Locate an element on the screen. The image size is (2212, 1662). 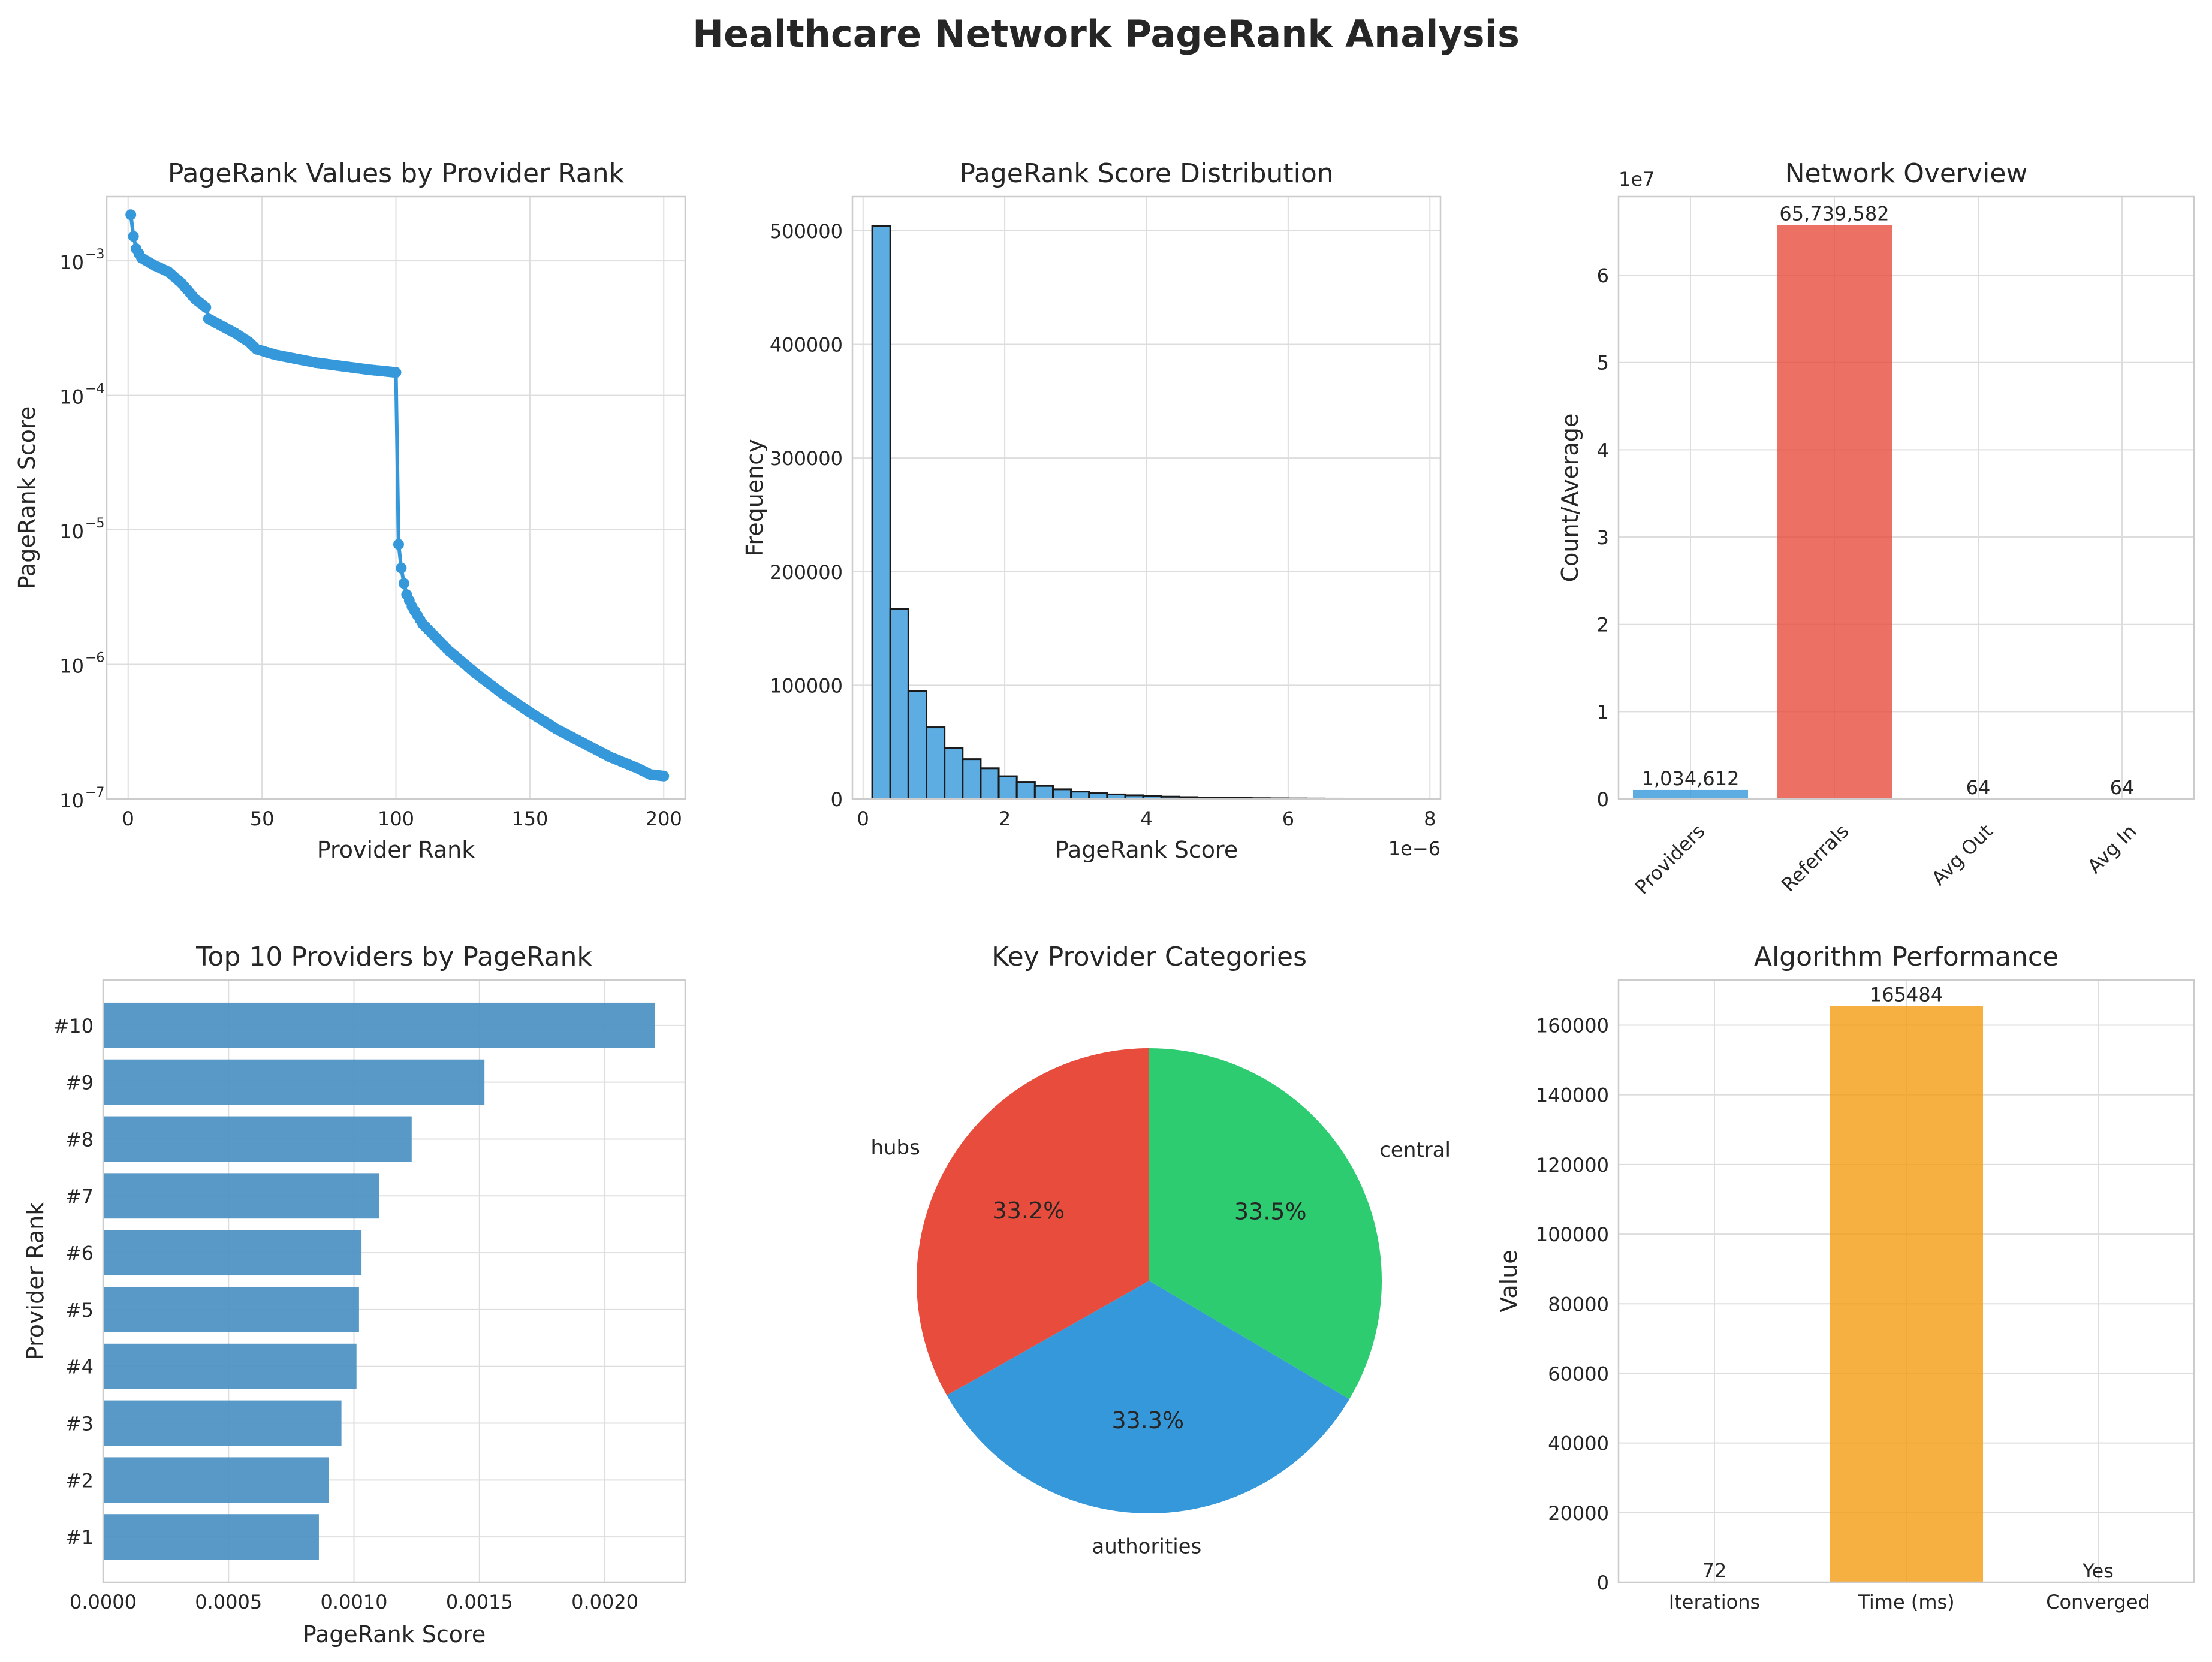
y-tick-label: 6 is located at coordinates (1603, 276).